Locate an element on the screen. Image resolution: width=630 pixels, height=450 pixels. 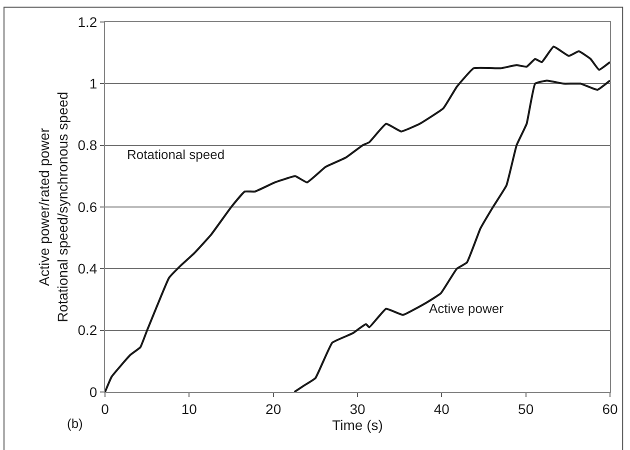
x-tick-label: 30 is located at coordinates (358, 408).